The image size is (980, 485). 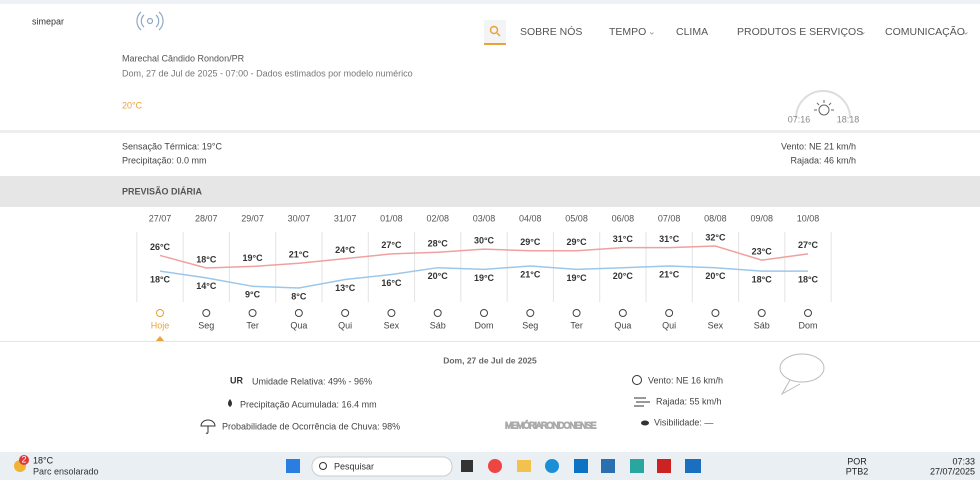 What do you see at coordinates (715, 237) in the screenshot?
I see `max-label: 32°C` at bounding box center [715, 237].